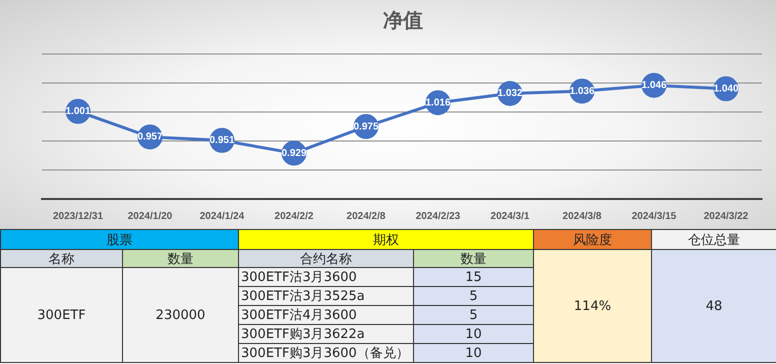 The height and width of the screenshot is (364, 776). I want to click on x-tick-label: 2023/12/31, so click(78, 216).